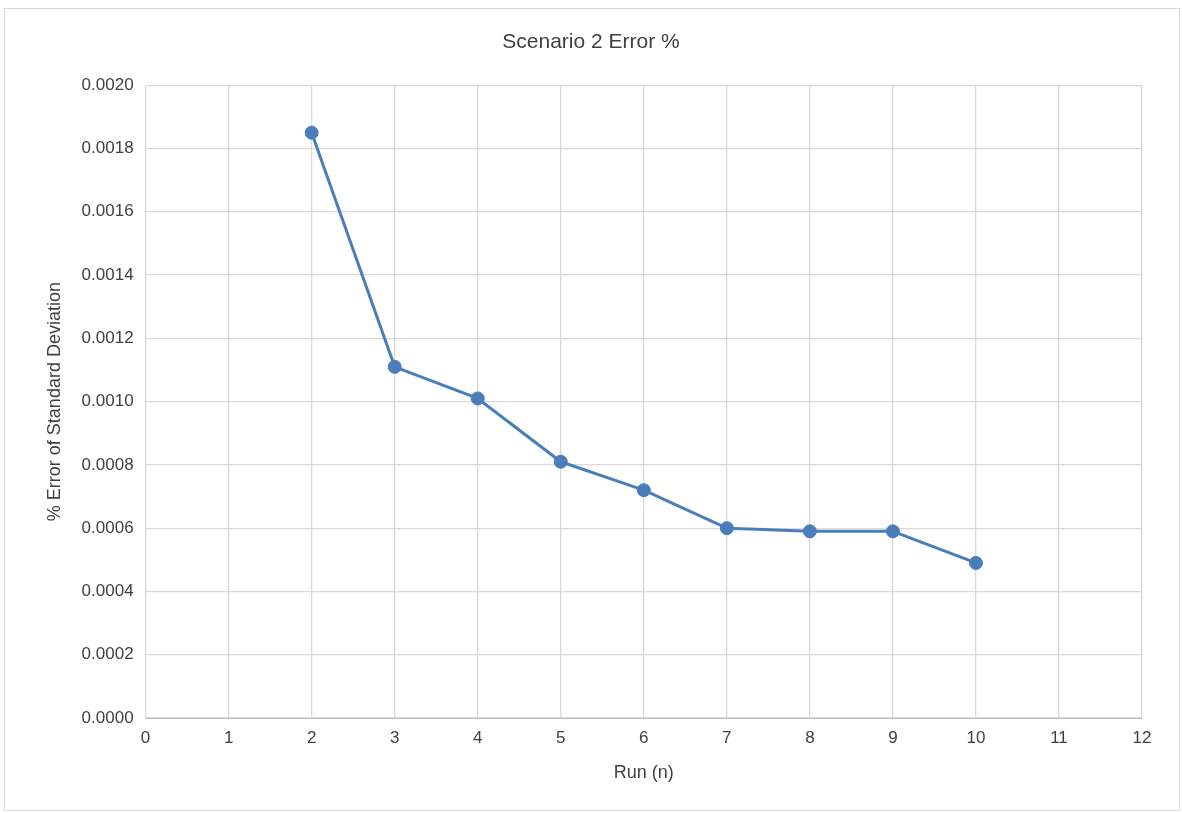 The width and height of the screenshot is (1182, 813). Describe the element at coordinates (893, 737) in the screenshot. I see `x-tick-label: 9` at that location.